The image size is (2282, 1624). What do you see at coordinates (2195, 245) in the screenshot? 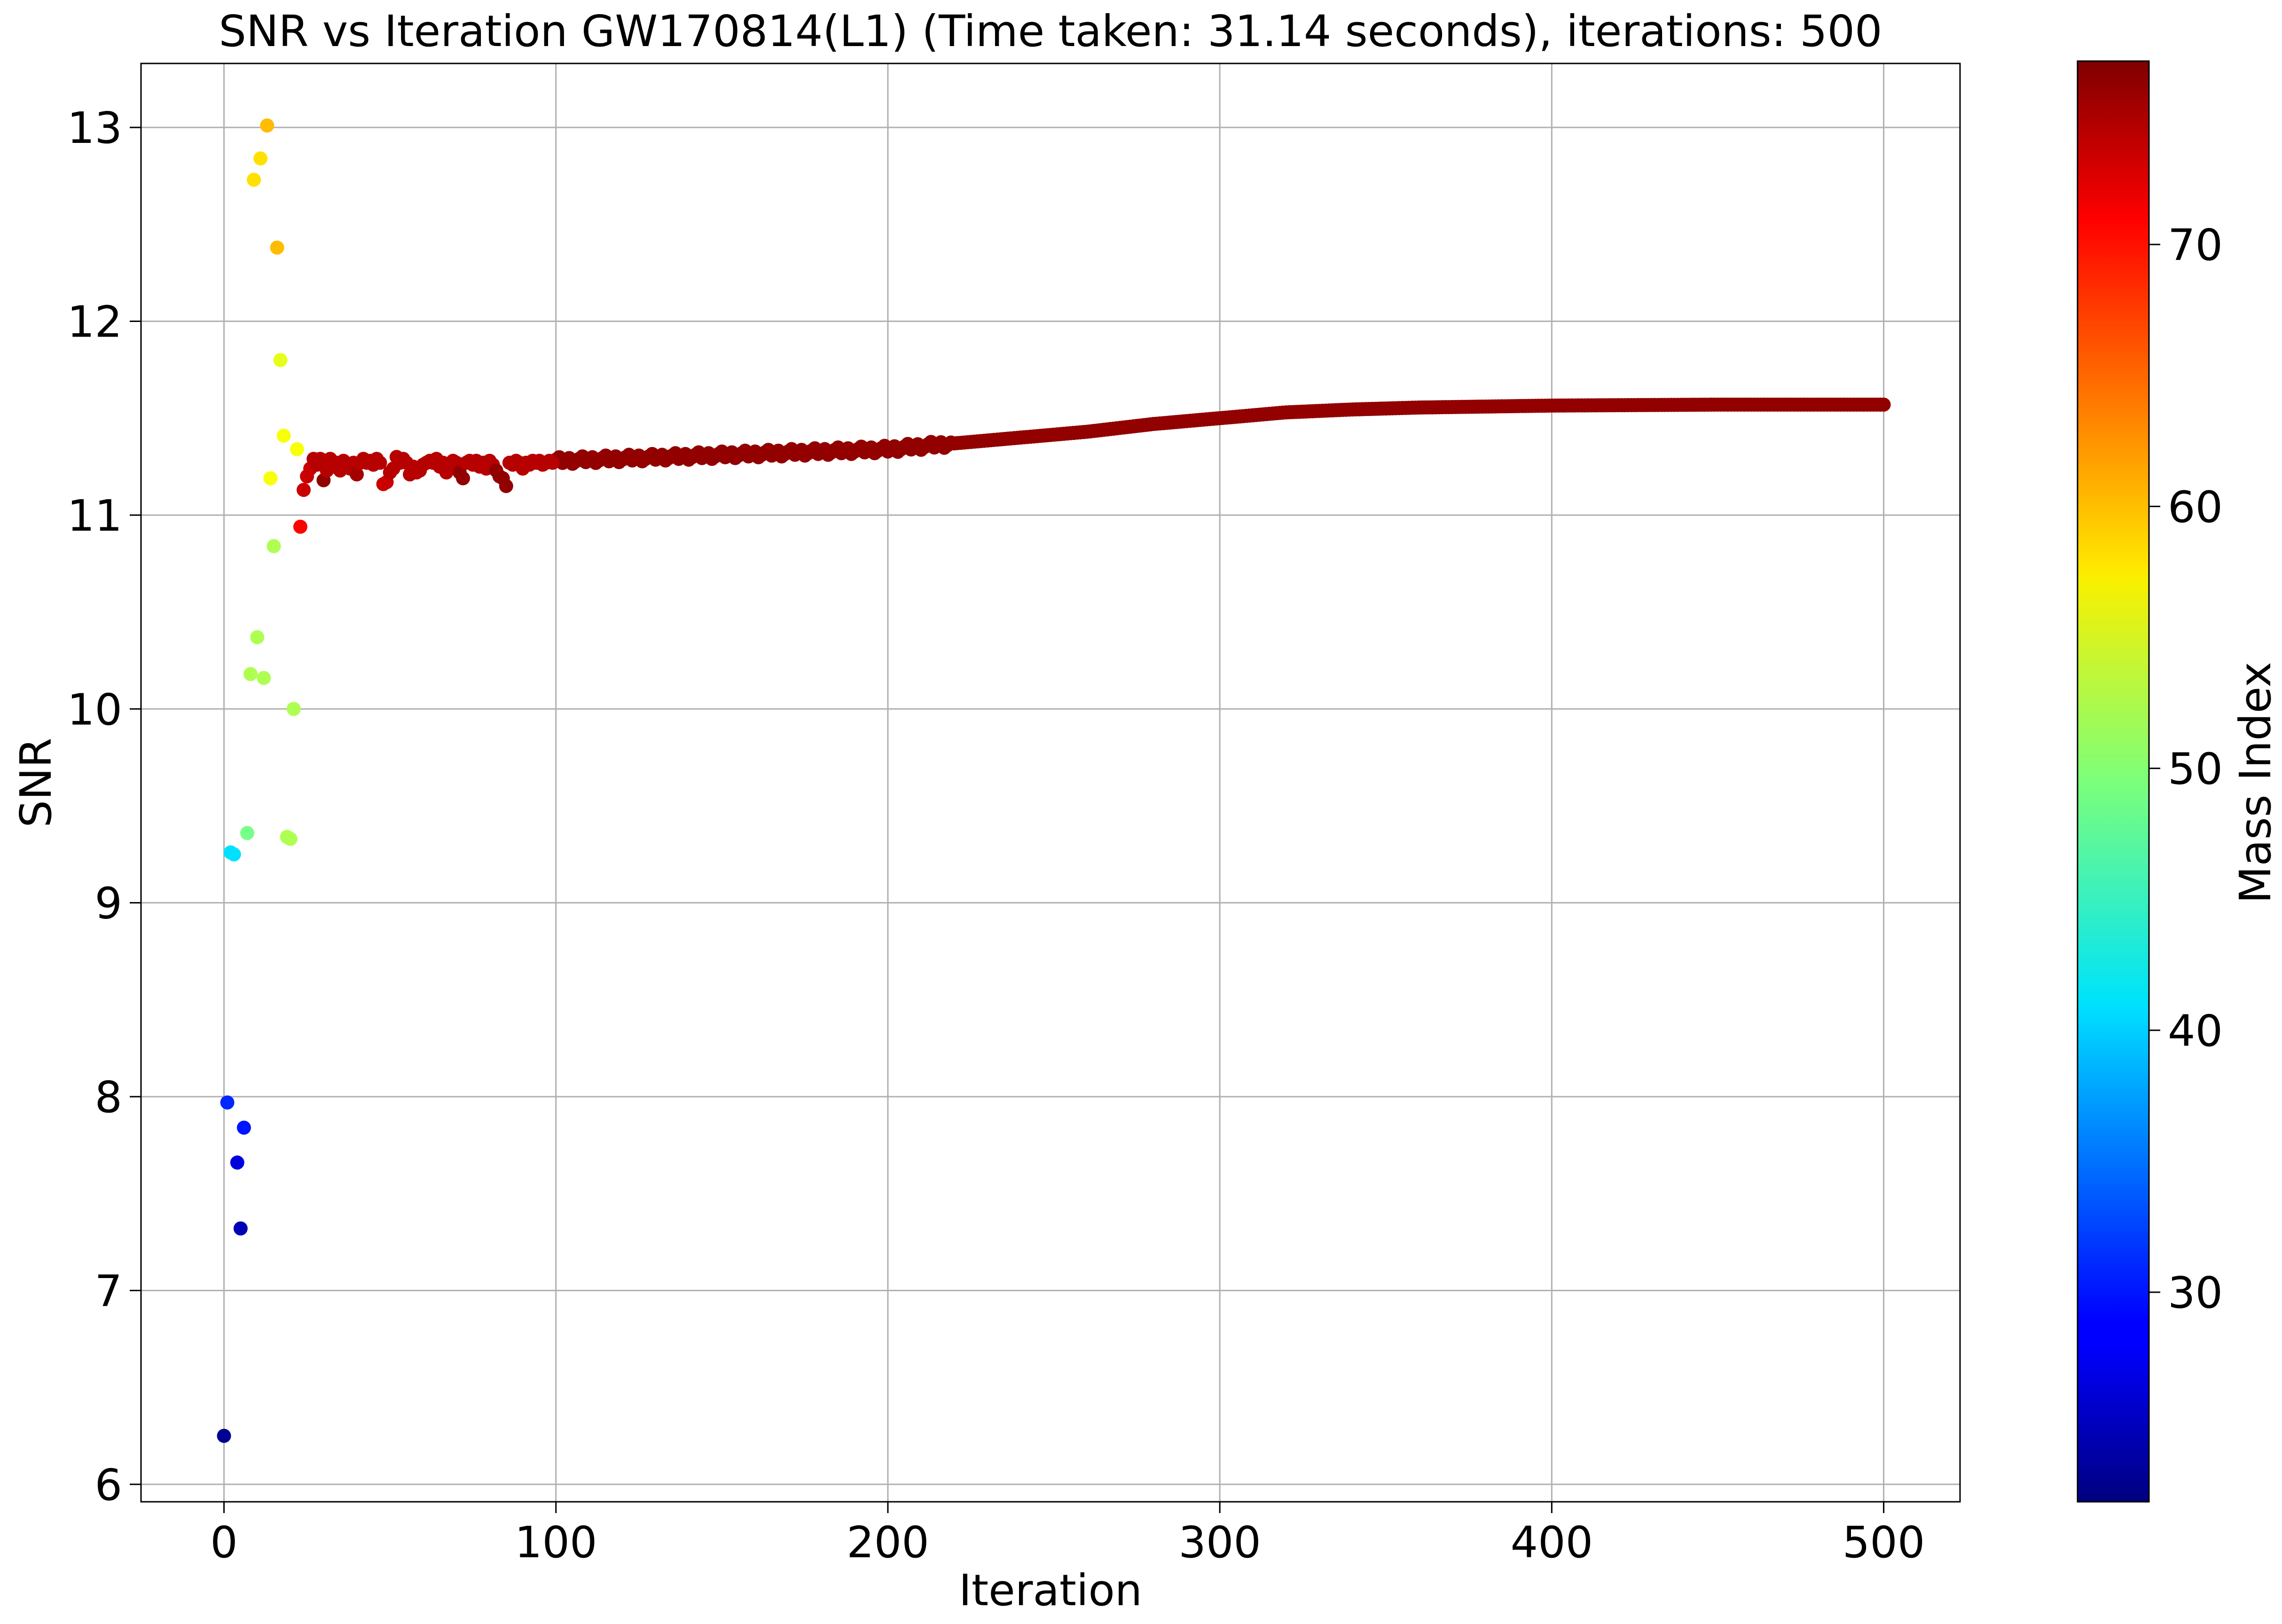
I see `colorbar-tick-label: 70` at bounding box center [2195, 245].